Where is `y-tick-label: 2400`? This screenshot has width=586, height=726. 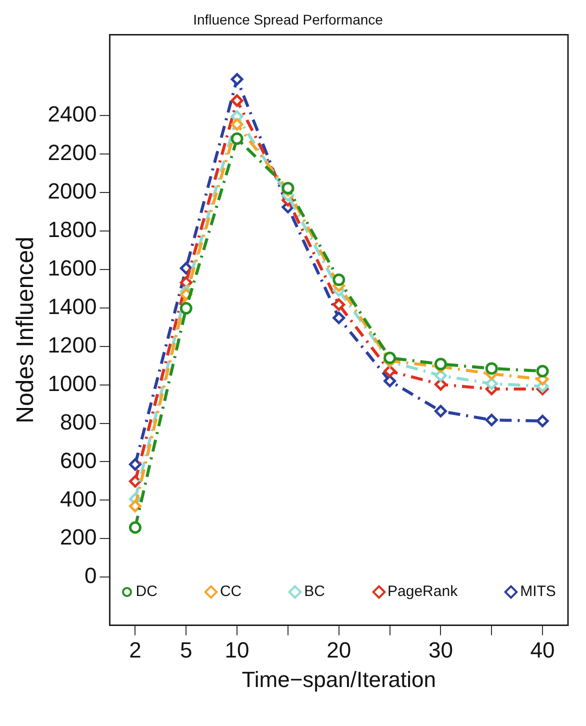 y-tick-label: 2400 is located at coordinates (72, 114).